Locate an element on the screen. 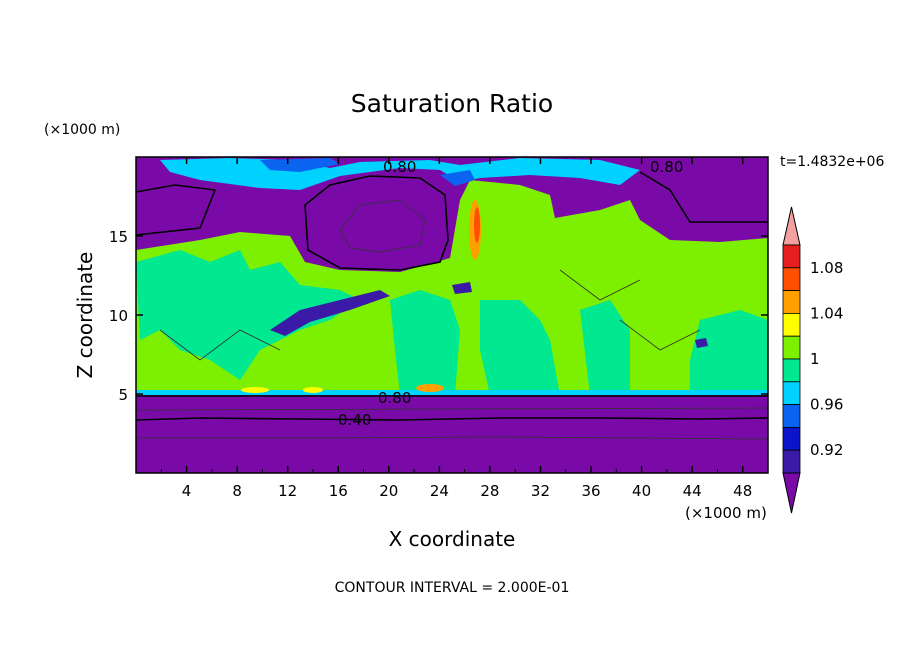 Image resolution: width=904 pixels, height=654 pixels. x-tick-label: 44 is located at coordinates (692, 491).